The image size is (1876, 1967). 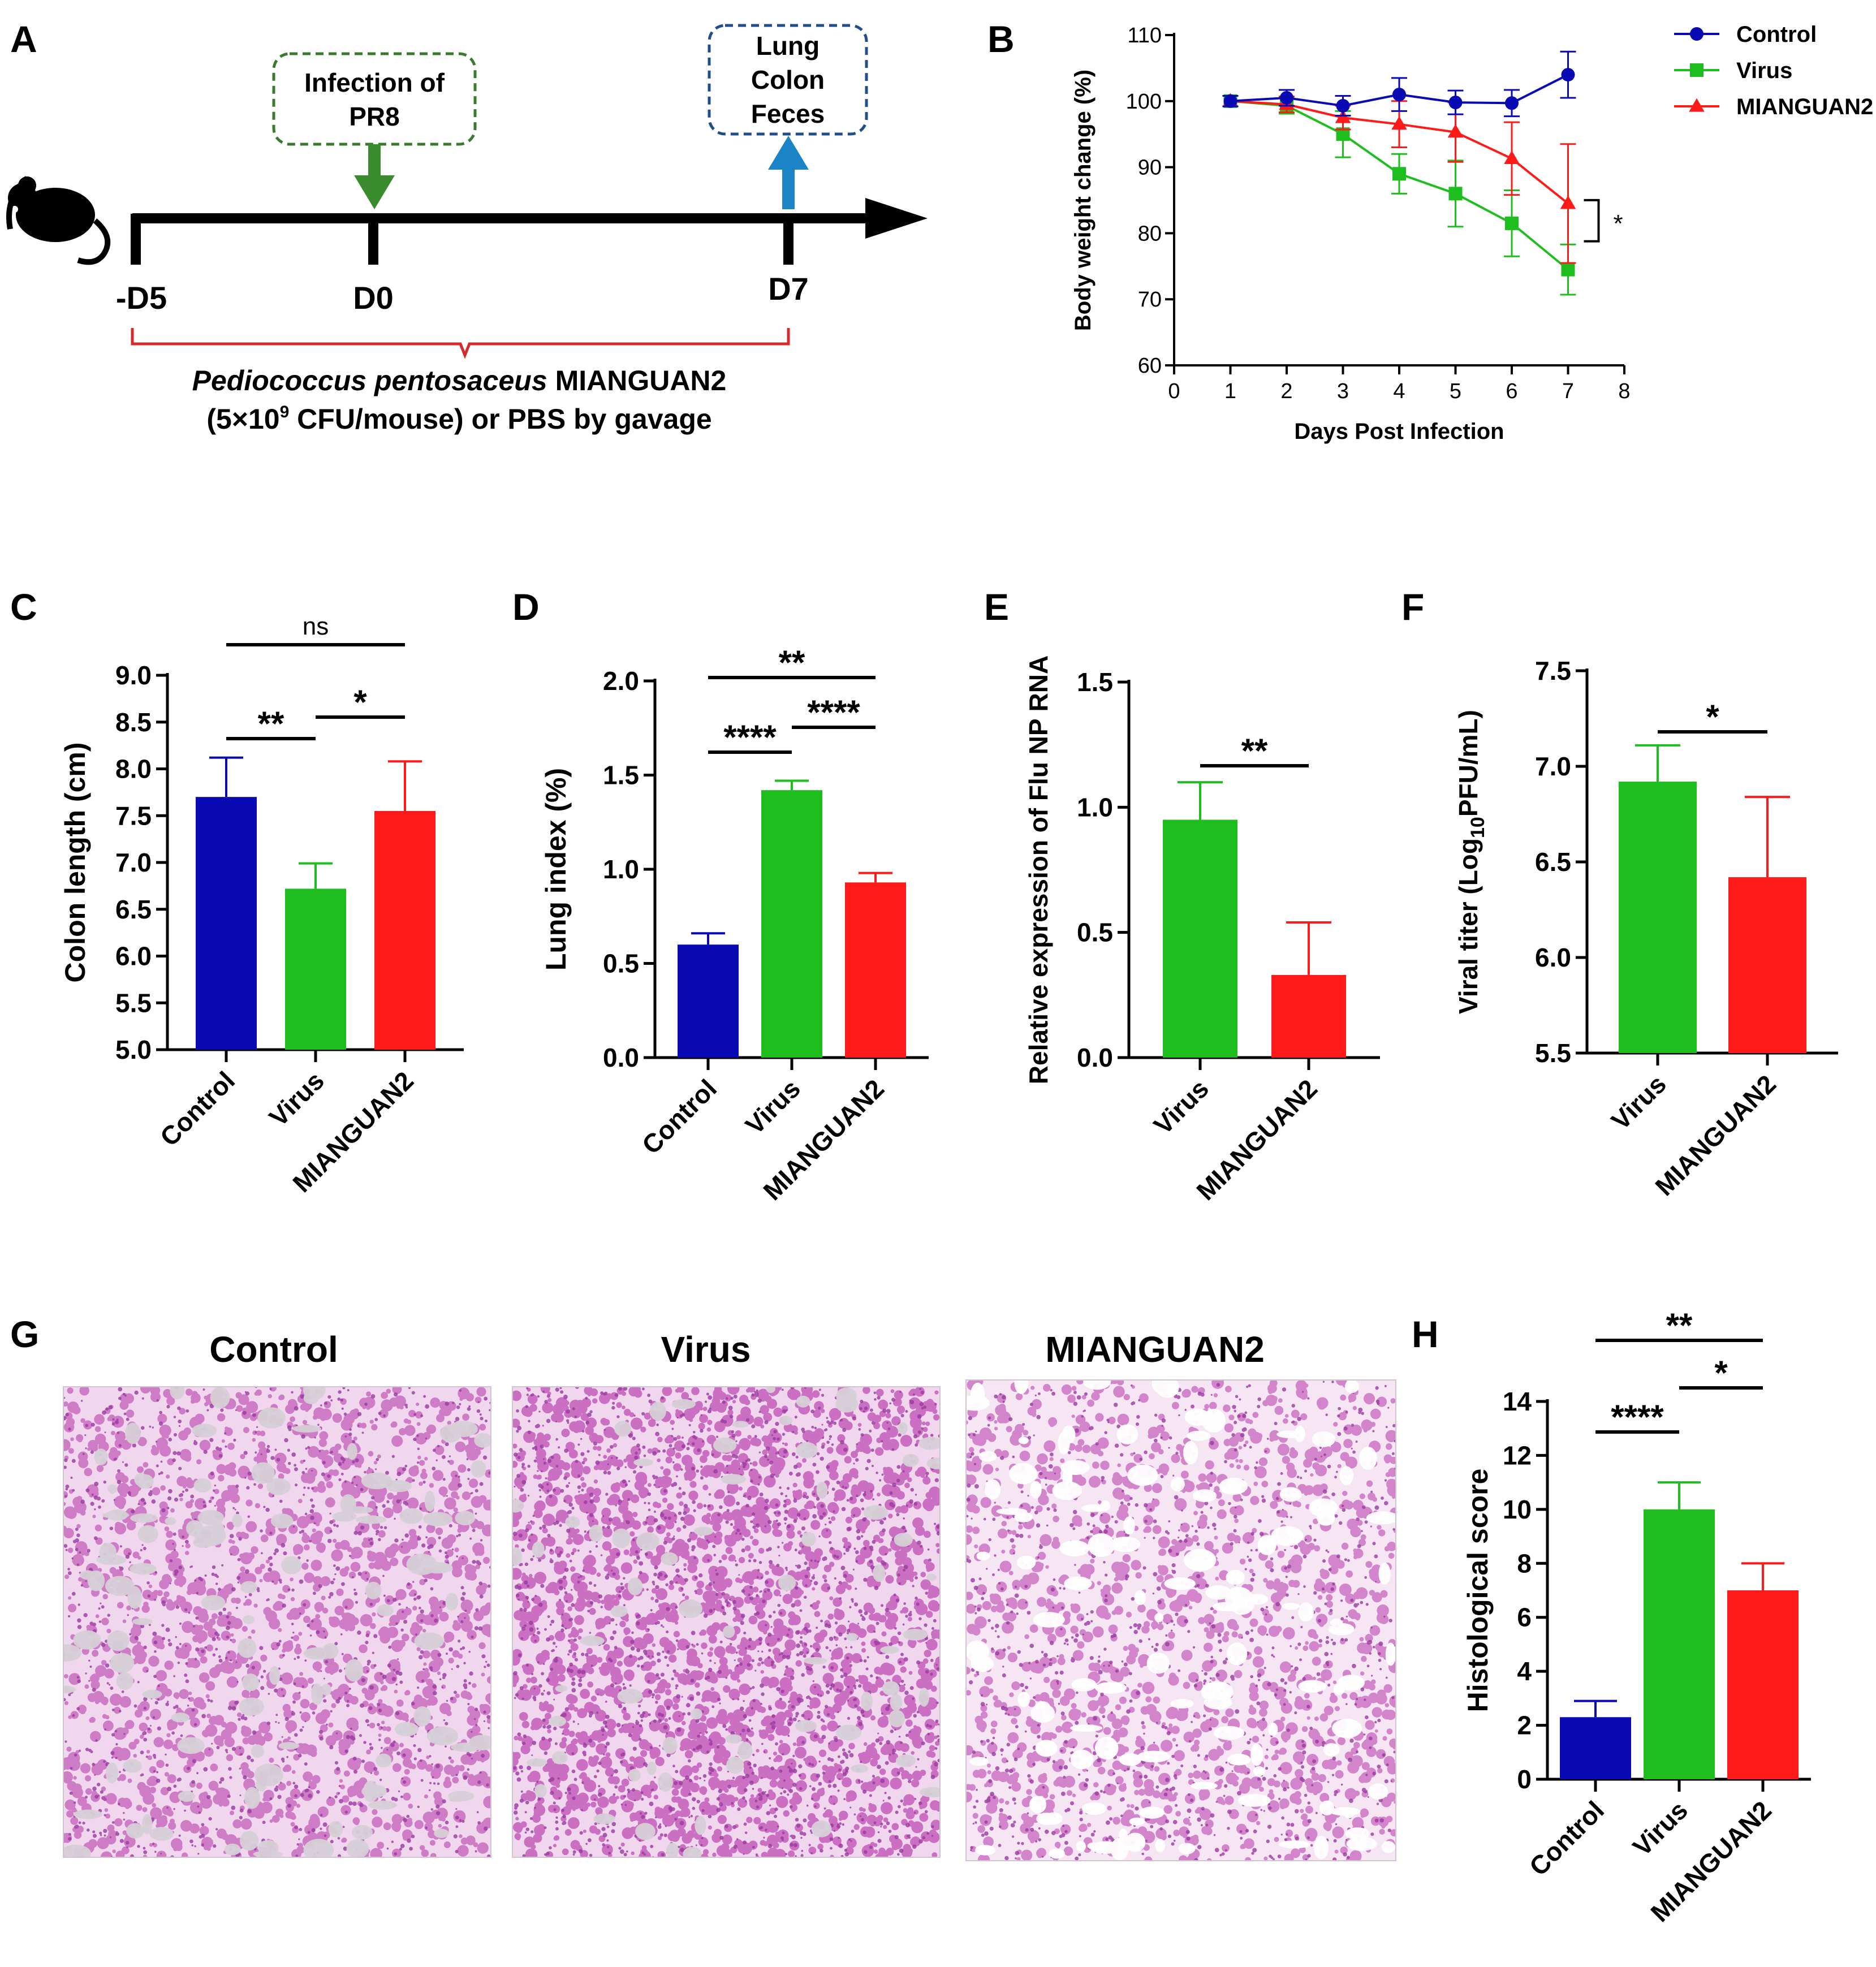 I want to click on legend-marker-mianguan2, so click(x=1697, y=105).